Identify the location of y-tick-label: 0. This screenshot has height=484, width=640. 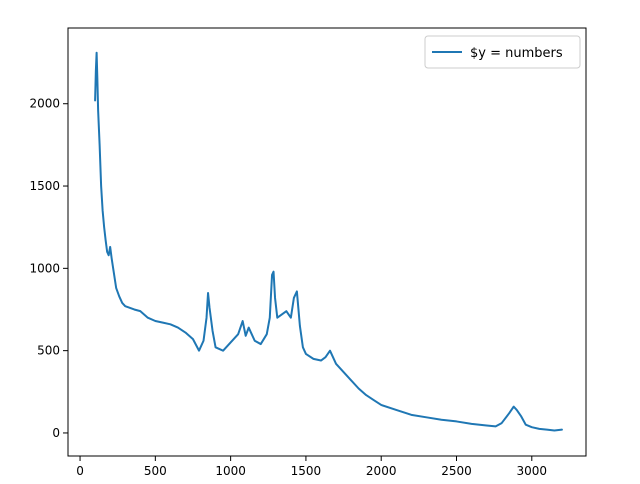
(56, 433).